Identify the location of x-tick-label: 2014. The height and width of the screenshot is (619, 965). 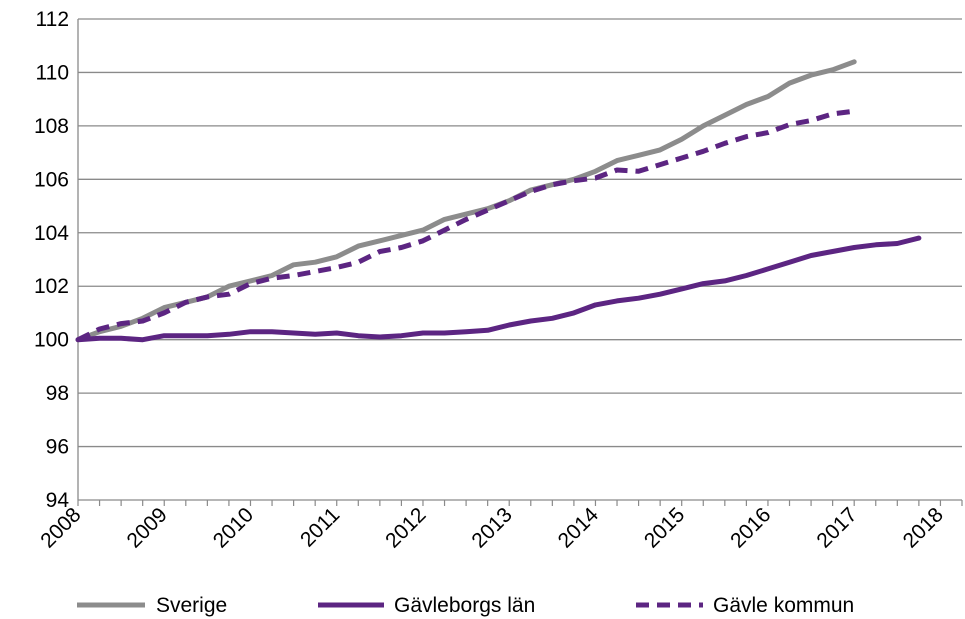
(579, 528).